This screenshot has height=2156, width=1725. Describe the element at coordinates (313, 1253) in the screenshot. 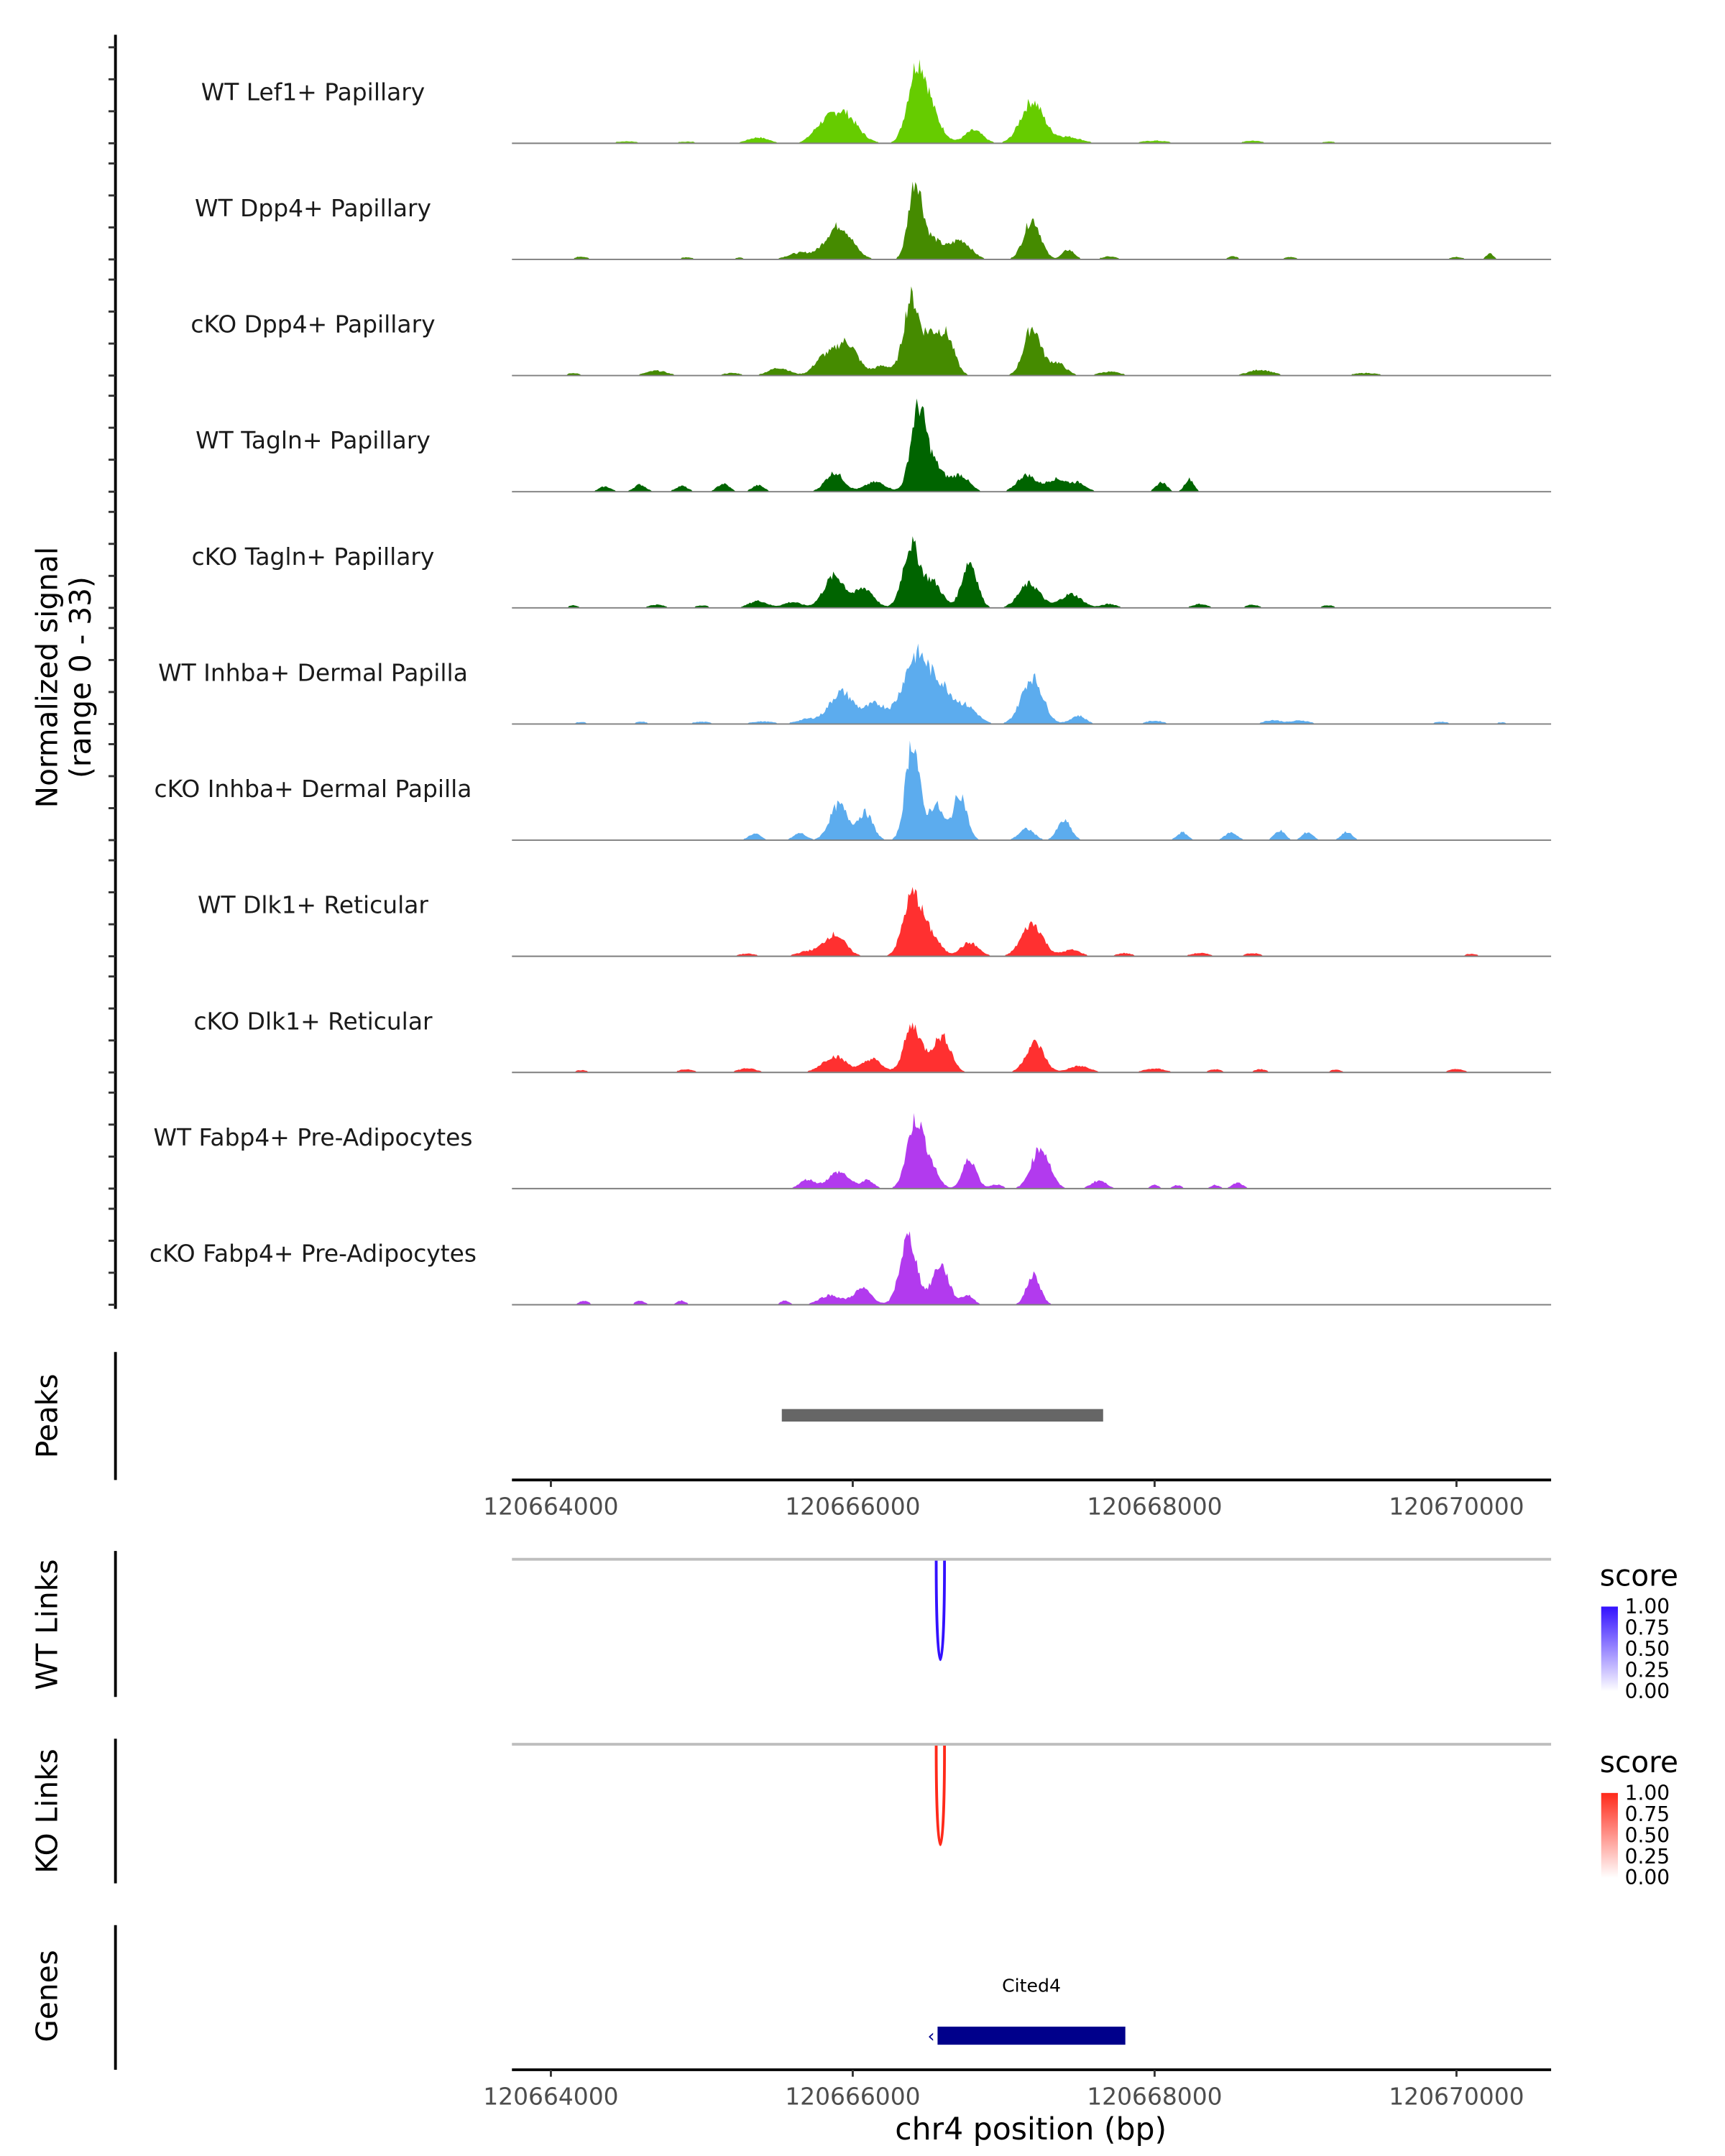

I see `track-label: cKO Fabp4+ Pre-Adipocytes` at that location.